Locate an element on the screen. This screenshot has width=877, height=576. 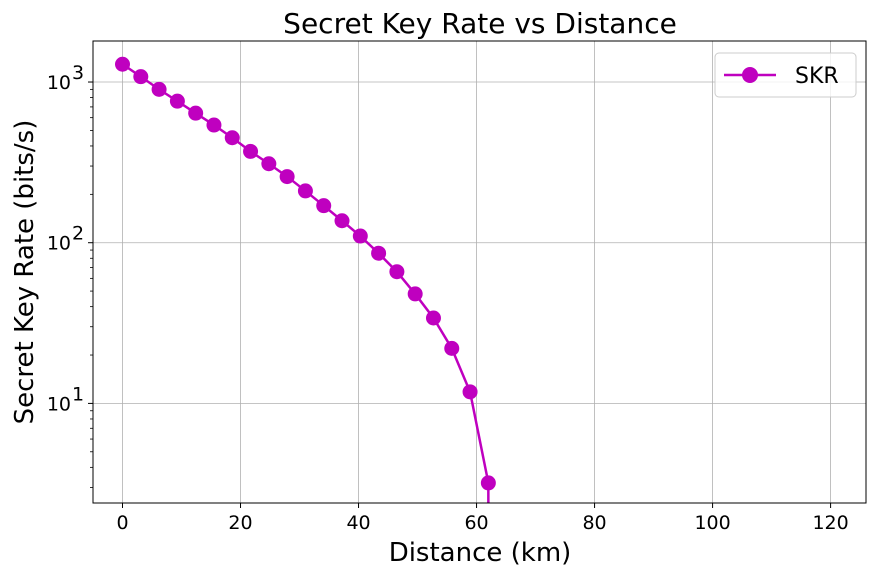
x-tick-label: 100 is located at coordinates (712, 523).